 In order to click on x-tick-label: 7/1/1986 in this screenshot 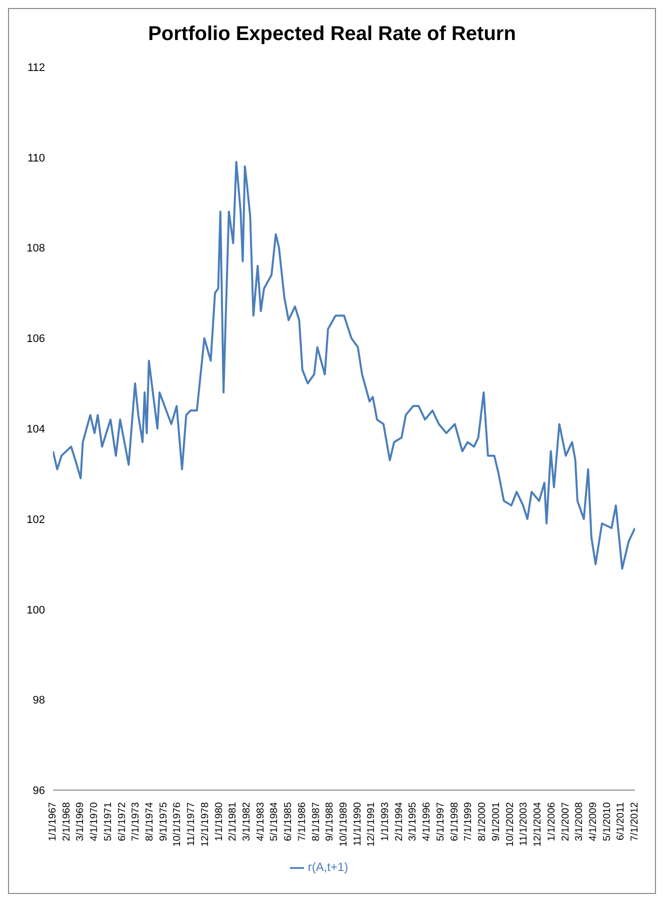, I will do `click(302, 822)`.